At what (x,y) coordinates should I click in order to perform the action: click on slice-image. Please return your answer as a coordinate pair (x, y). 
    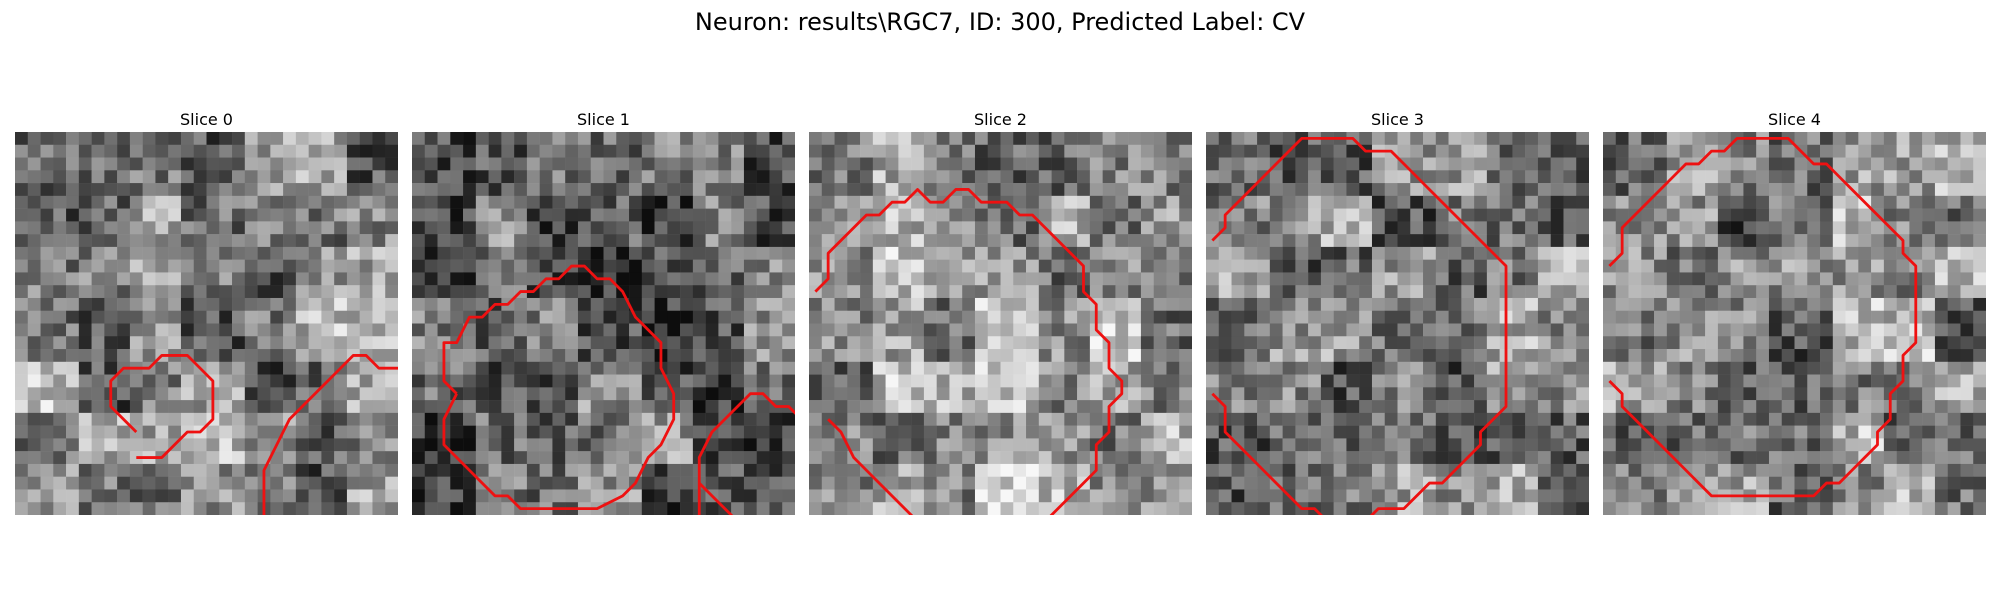
    Looking at the image, I should click on (1000, 323).